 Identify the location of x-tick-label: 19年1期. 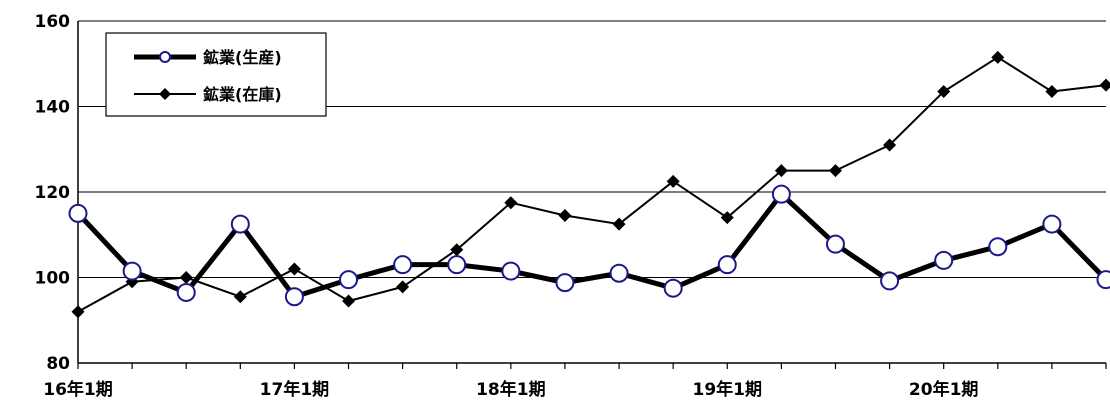
(728, 389).